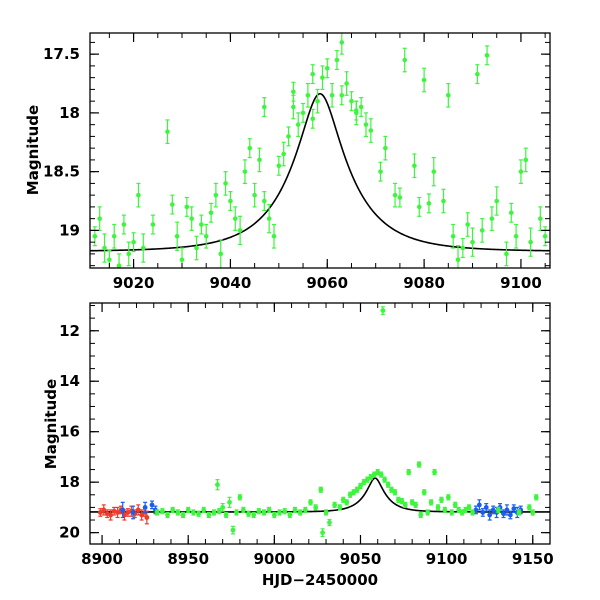  What do you see at coordinates (69, 533) in the screenshot?
I see `y-tick-label: 20` at bounding box center [69, 533].